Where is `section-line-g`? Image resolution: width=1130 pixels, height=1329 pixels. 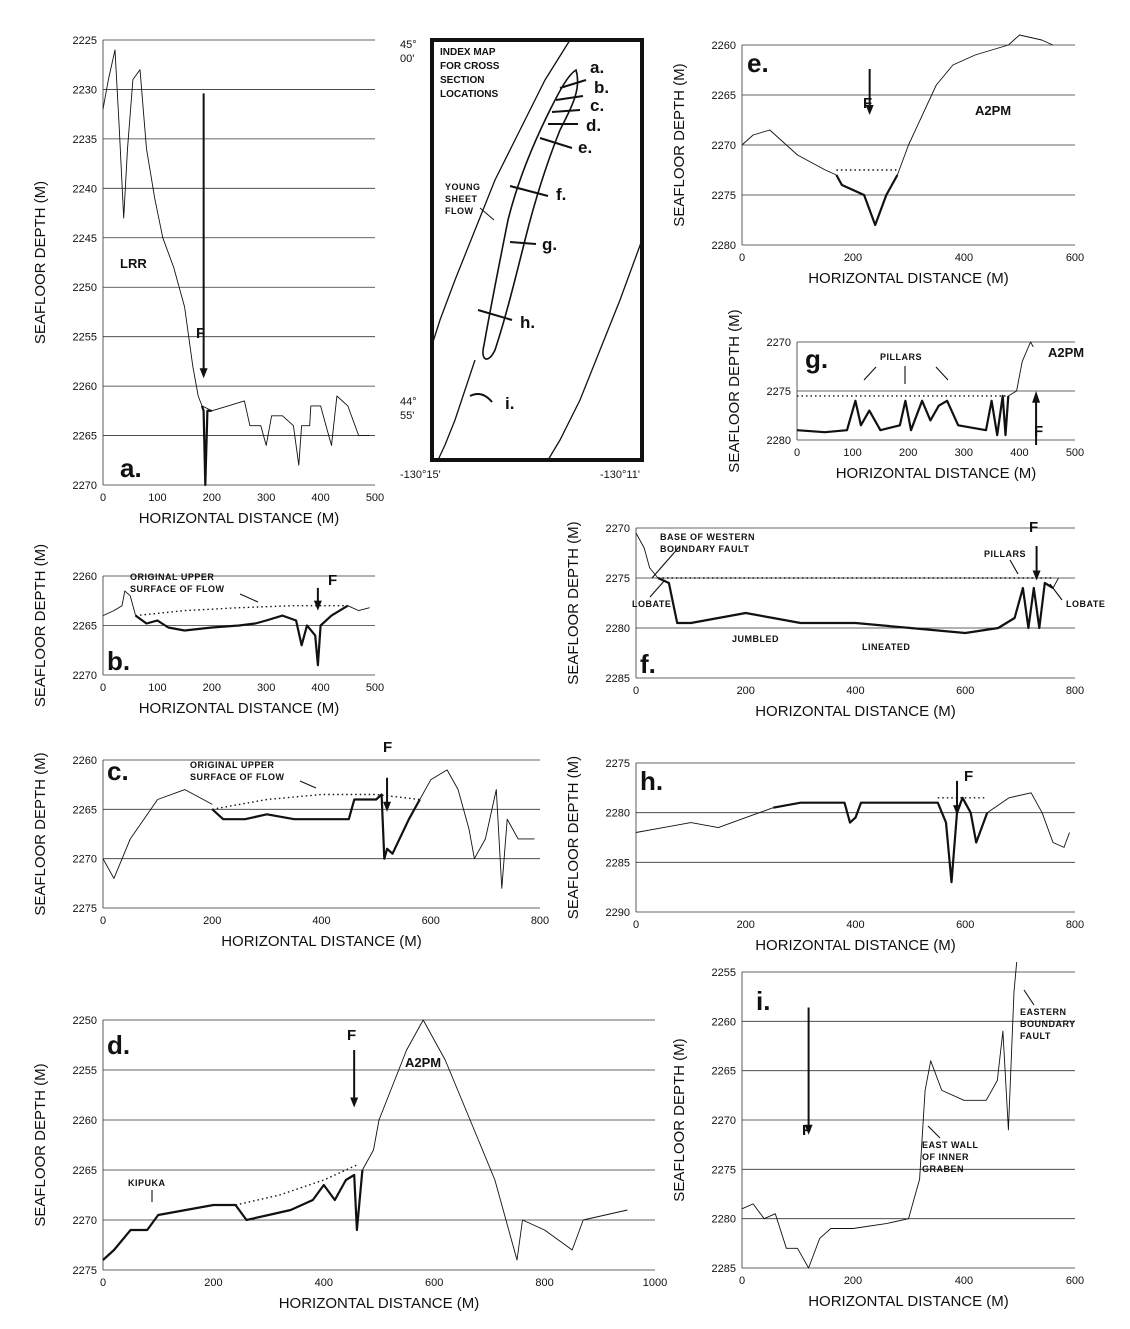
section-line-g is located at coordinates (523, 243).